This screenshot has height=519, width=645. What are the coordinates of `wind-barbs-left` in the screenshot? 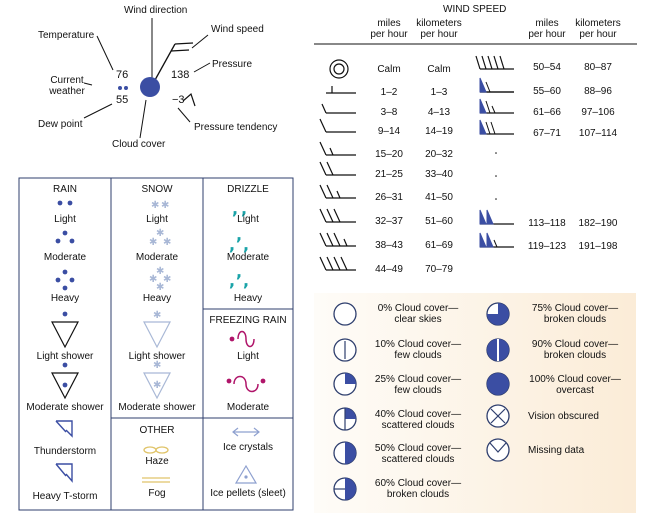 It's located at (337, 165).